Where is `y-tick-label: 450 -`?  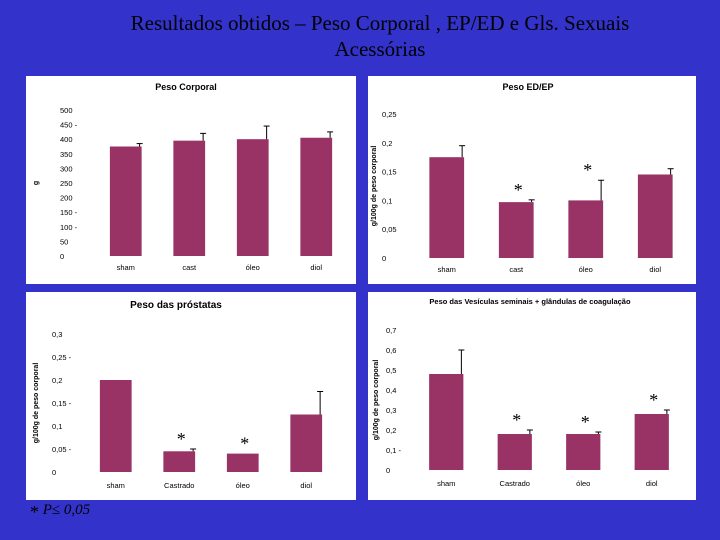
y-tick-label: 450 - is located at coordinates (69, 125).